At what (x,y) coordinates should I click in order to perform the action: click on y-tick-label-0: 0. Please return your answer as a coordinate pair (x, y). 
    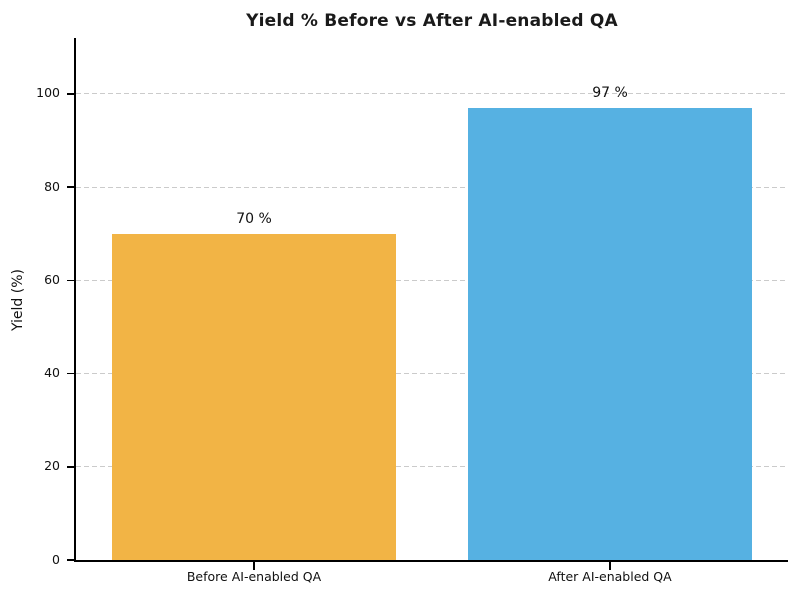
    Looking at the image, I should click on (56, 559).